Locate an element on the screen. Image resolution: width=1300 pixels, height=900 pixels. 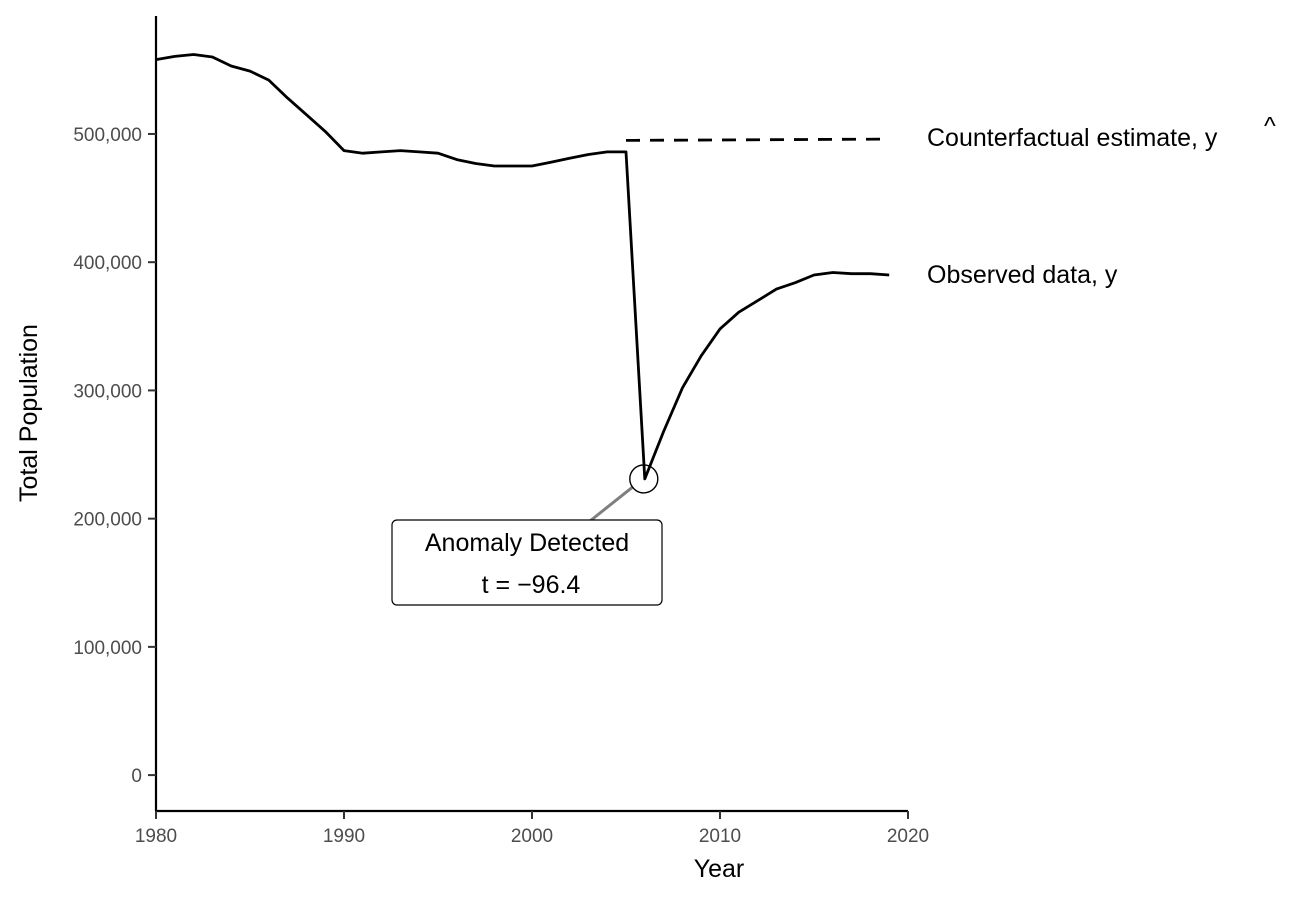
annotation-title: Anomaly Detected is located at coordinates (527, 543).